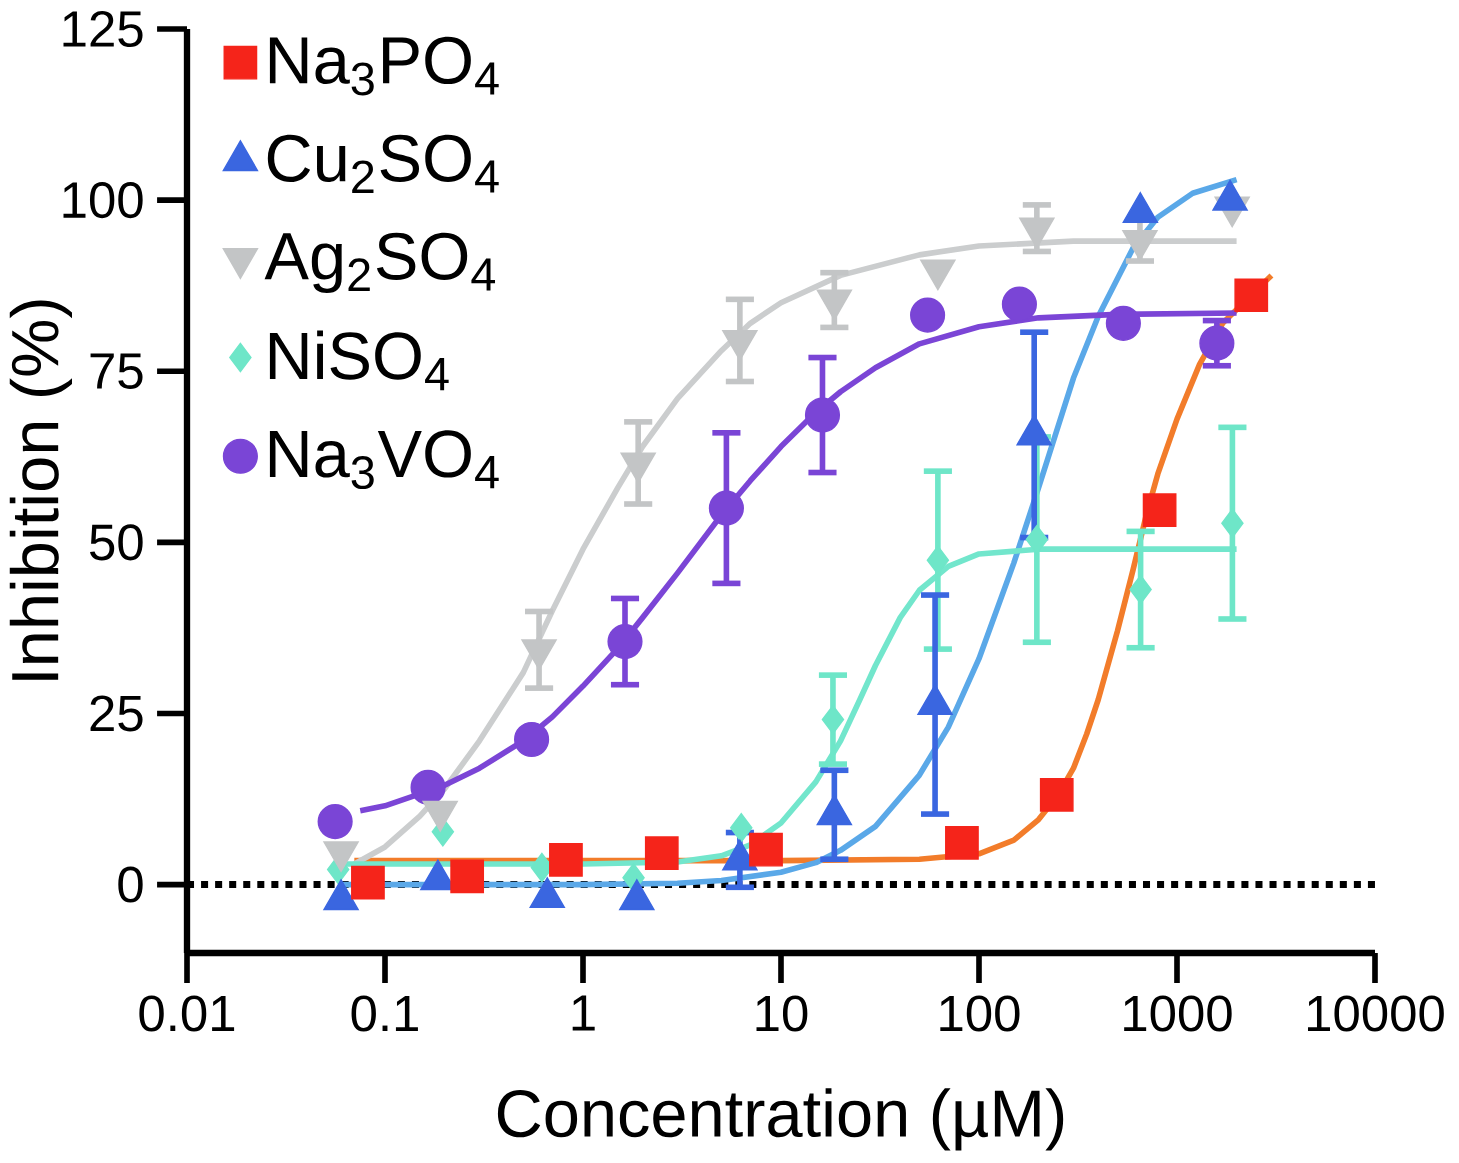 The height and width of the screenshot is (1163, 1459). I want to click on x-tick-label: 10000, so click(1376, 1013).